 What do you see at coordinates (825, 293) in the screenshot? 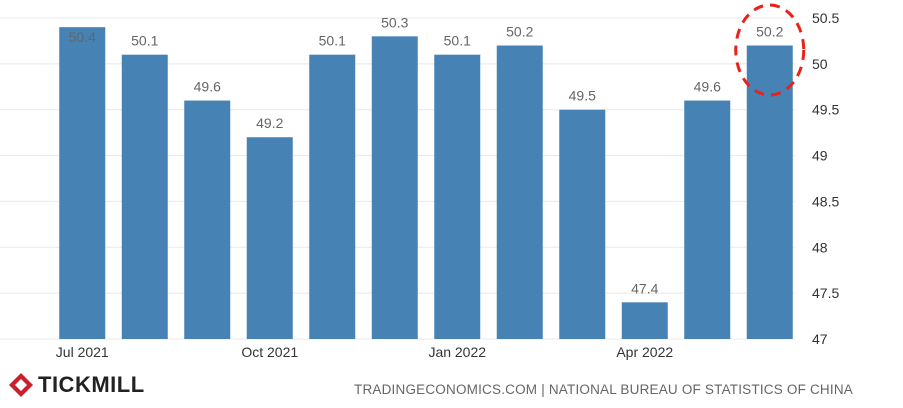
I see `y-tick-label: 47.5` at bounding box center [825, 293].